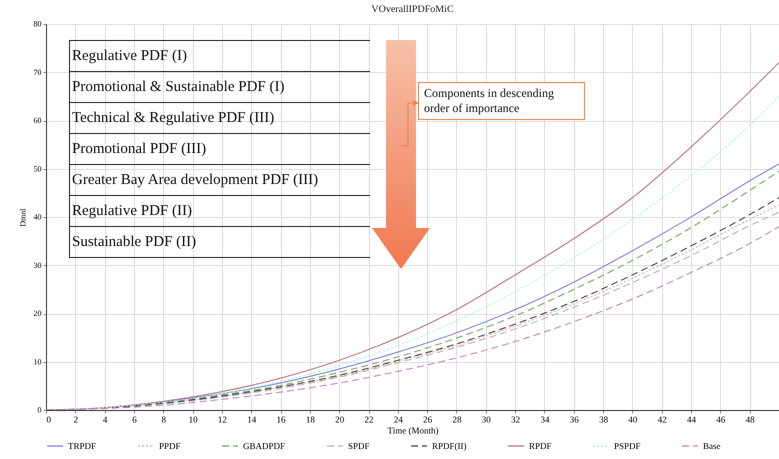 The height and width of the screenshot is (459, 779). Describe the element at coordinates (219, 149) in the screenshot. I see `annotation: Promotional PDF (III)` at that location.